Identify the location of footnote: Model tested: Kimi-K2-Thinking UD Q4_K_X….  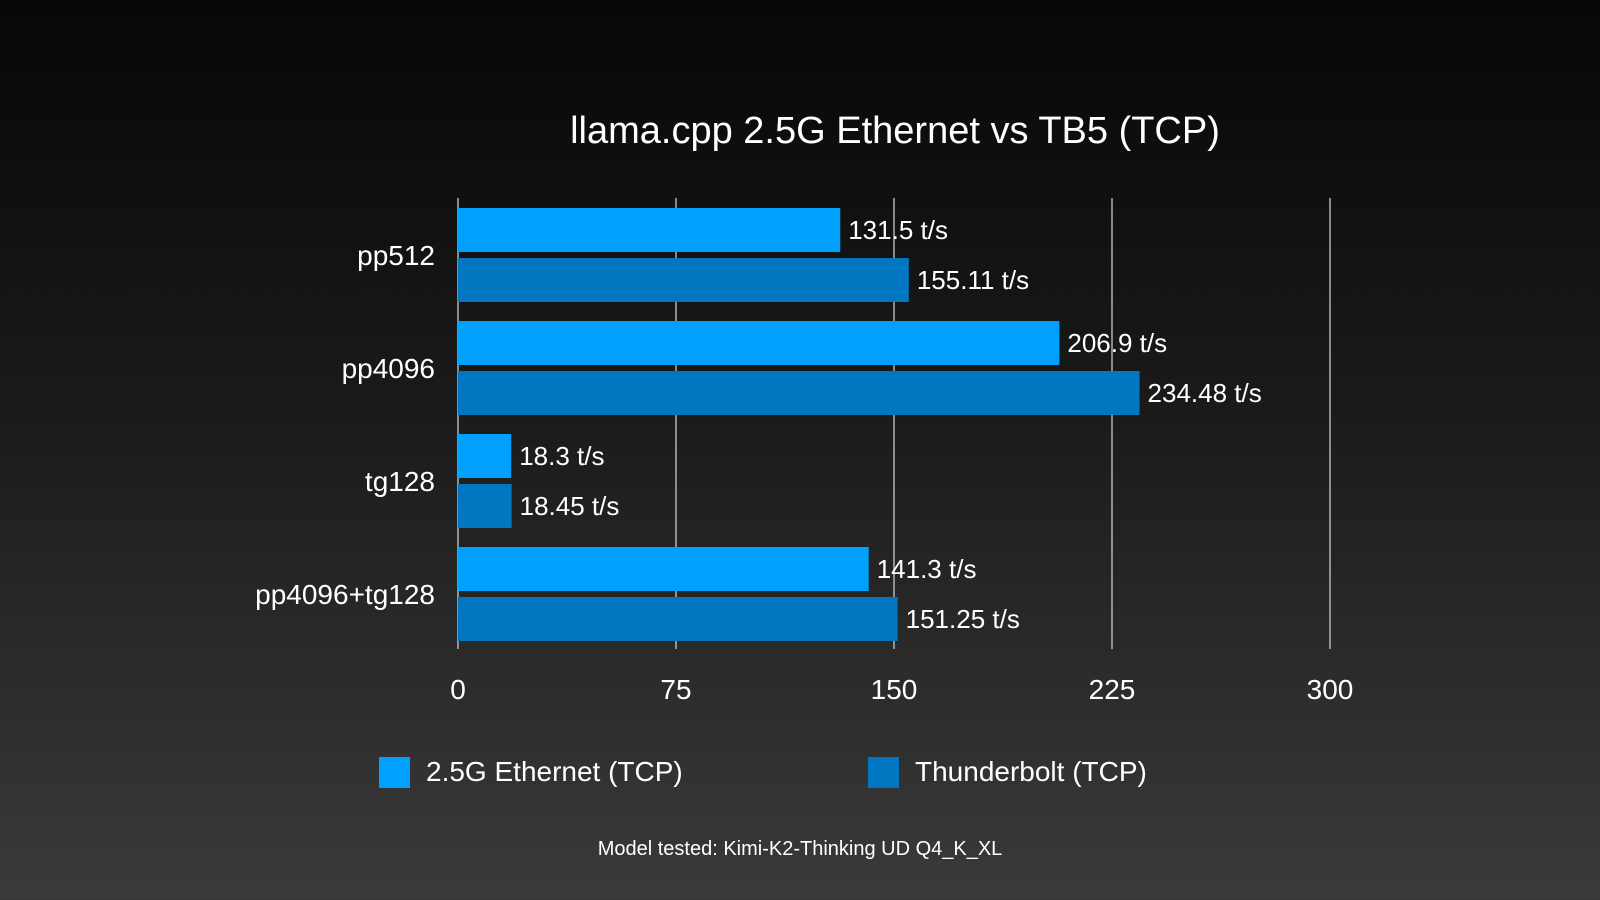
(800, 849).